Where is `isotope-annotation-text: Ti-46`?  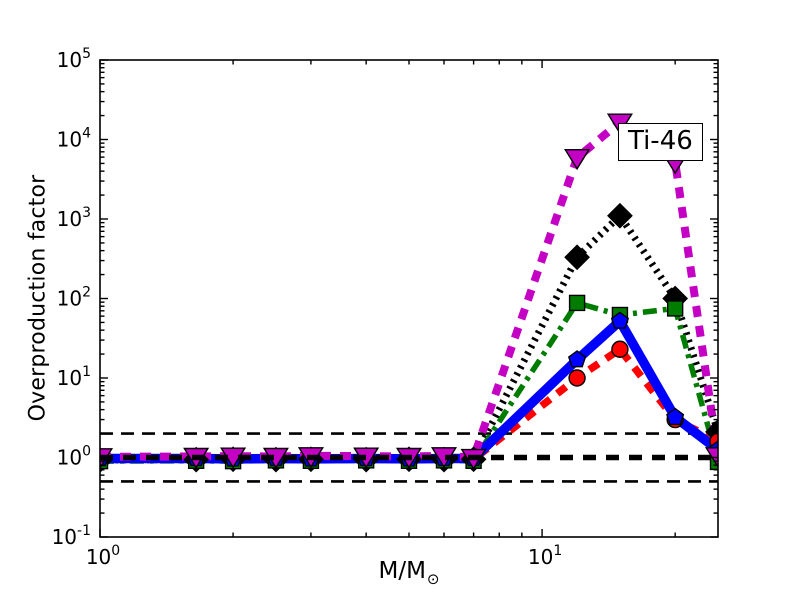
isotope-annotation-text: Ti-46 is located at coordinates (660, 141).